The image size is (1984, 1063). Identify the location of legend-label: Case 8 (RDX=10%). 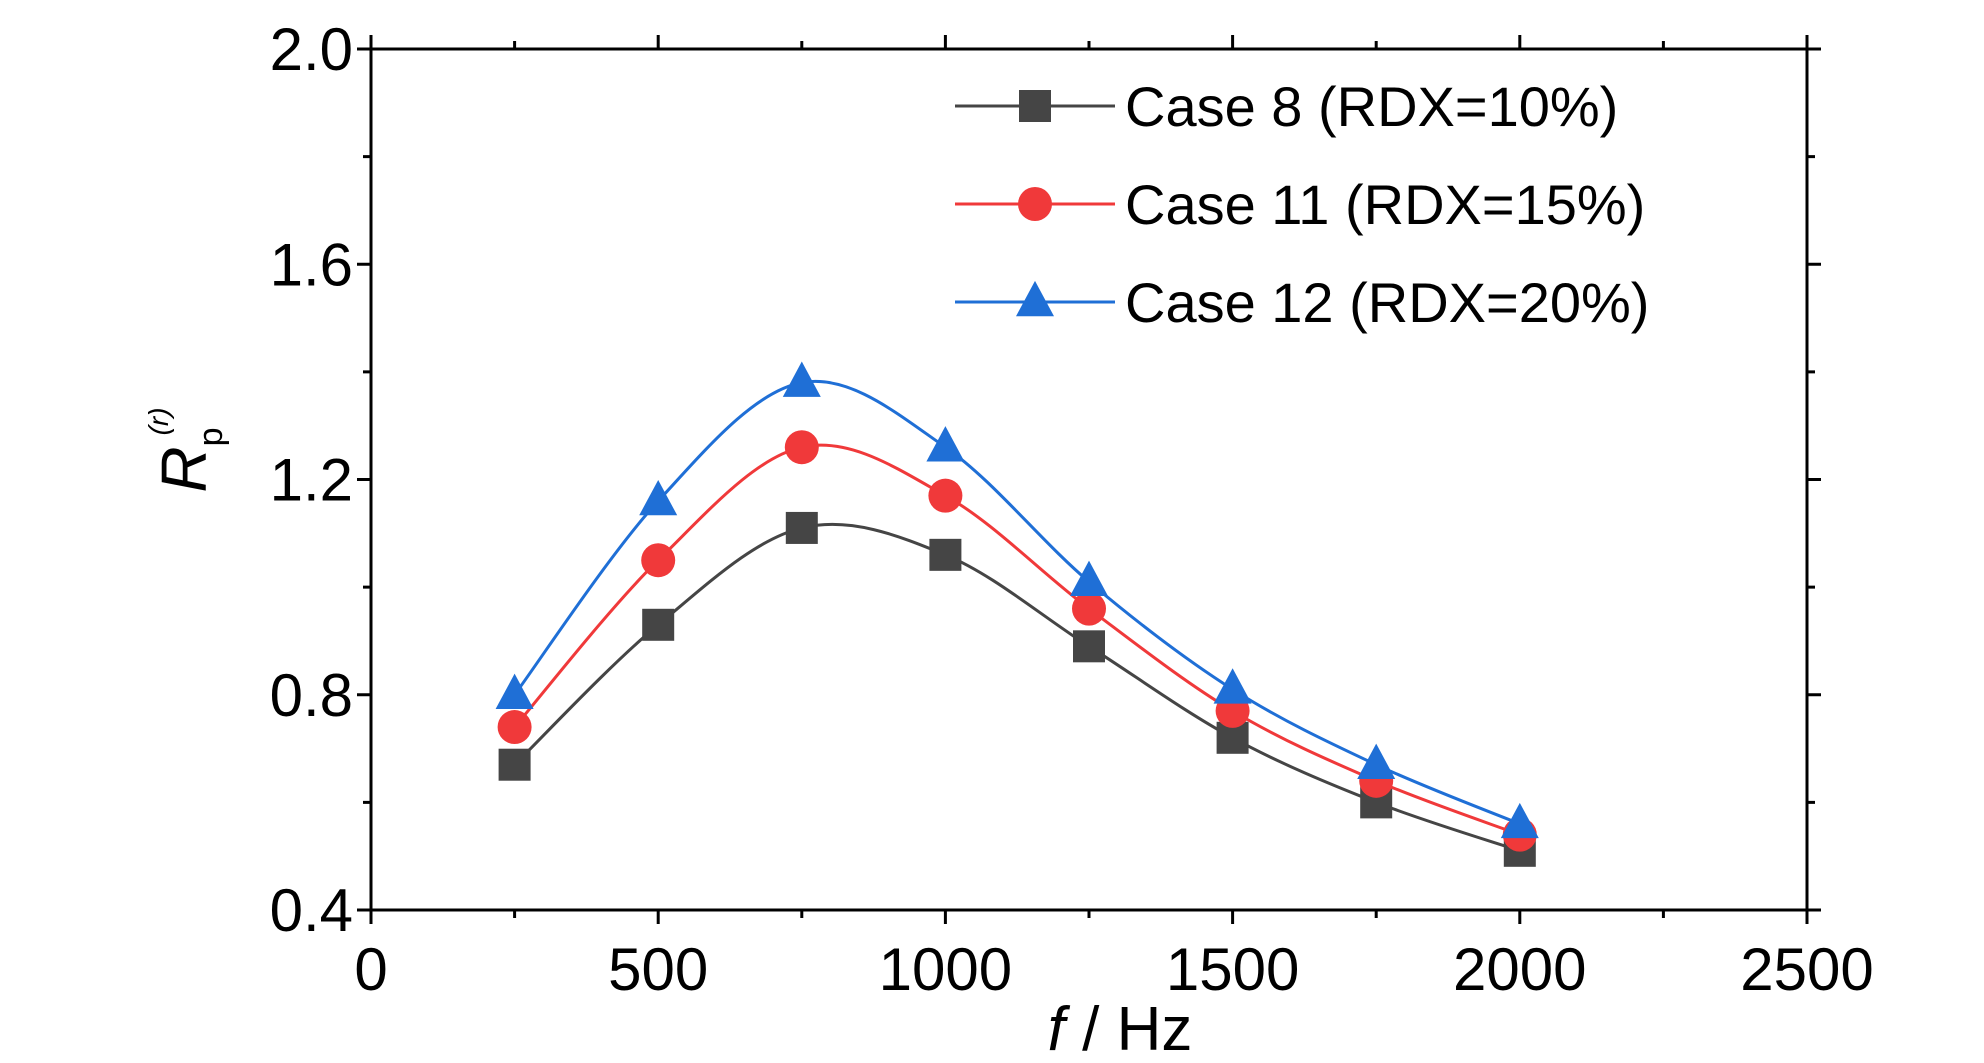
(1371, 106).